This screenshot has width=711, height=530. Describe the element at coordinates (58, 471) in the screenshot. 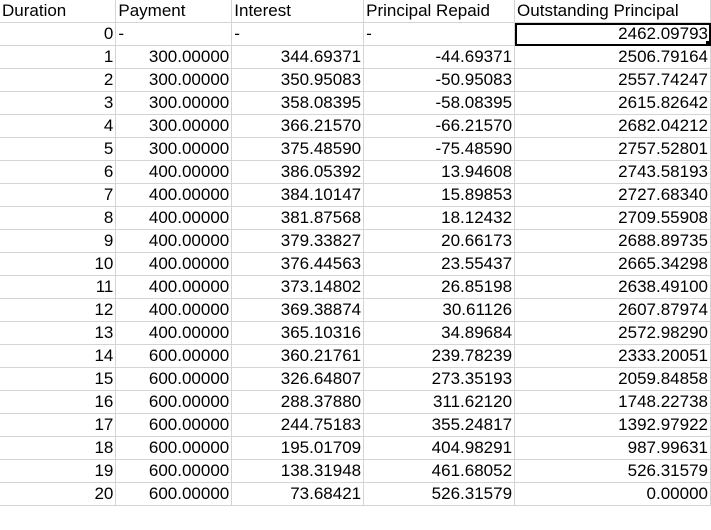

I see `cell-duration: 19` at that location.